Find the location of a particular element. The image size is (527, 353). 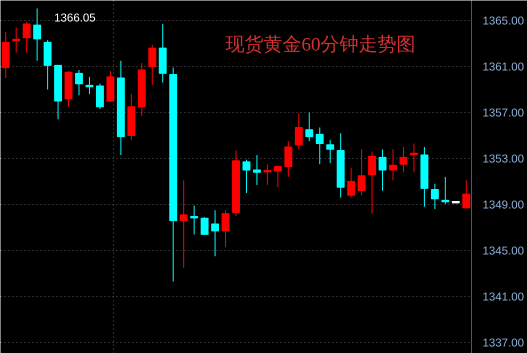

y-tick-label: 1349.00 is located at coordinates (503, 205).